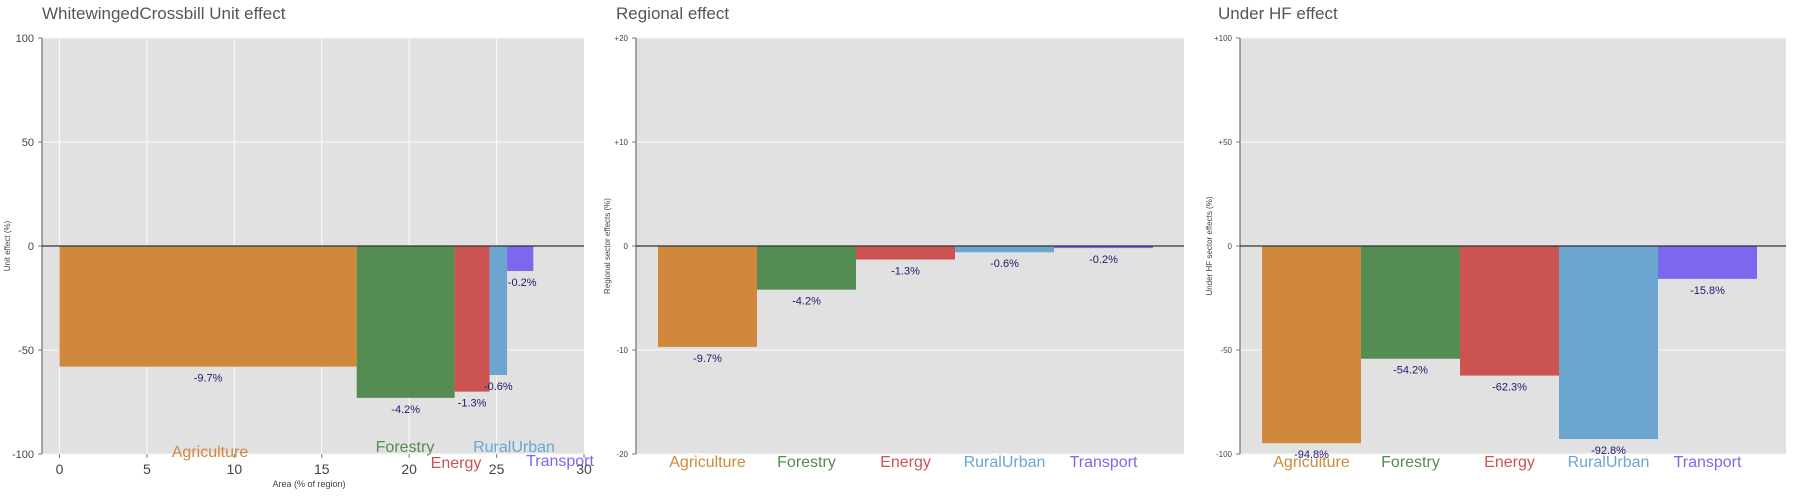 The width and height of the screenshot is (1800, 500). I want to click on x-tick-label: 0, so click(60, 469).